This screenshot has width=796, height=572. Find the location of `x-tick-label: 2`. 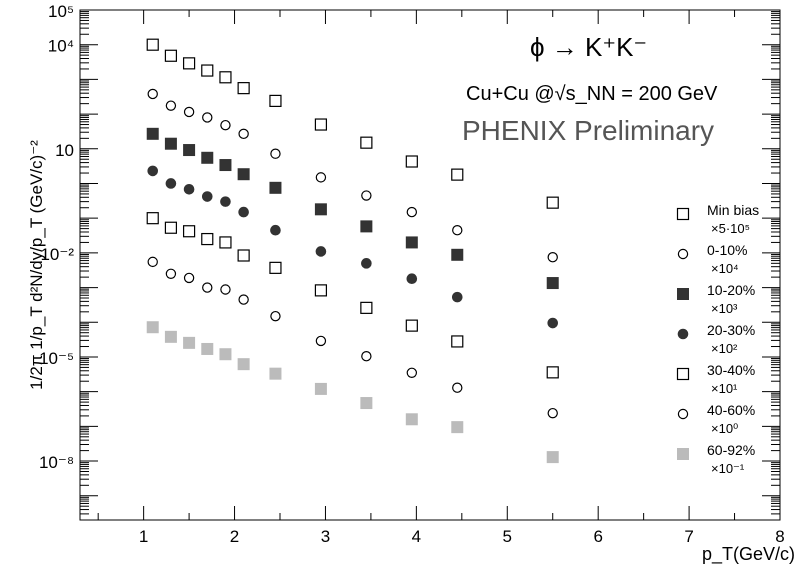

x-tick-label: 2 is located at coordinates (234, 536).